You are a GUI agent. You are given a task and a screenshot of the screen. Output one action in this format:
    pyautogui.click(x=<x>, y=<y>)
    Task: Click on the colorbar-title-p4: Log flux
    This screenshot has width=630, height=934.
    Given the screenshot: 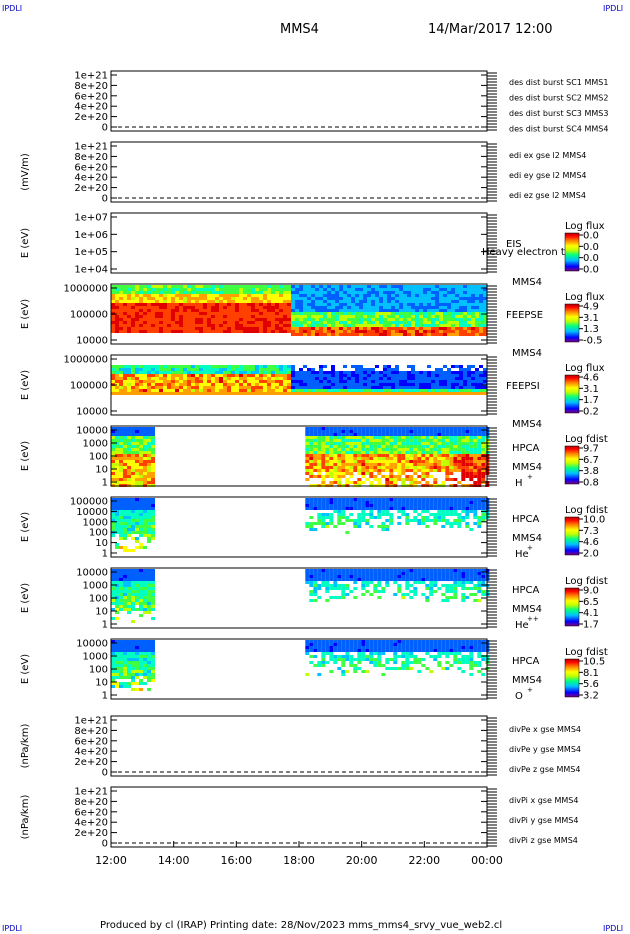 What is the action you would take?
    pyautogui.click(x=585, y=297)
    